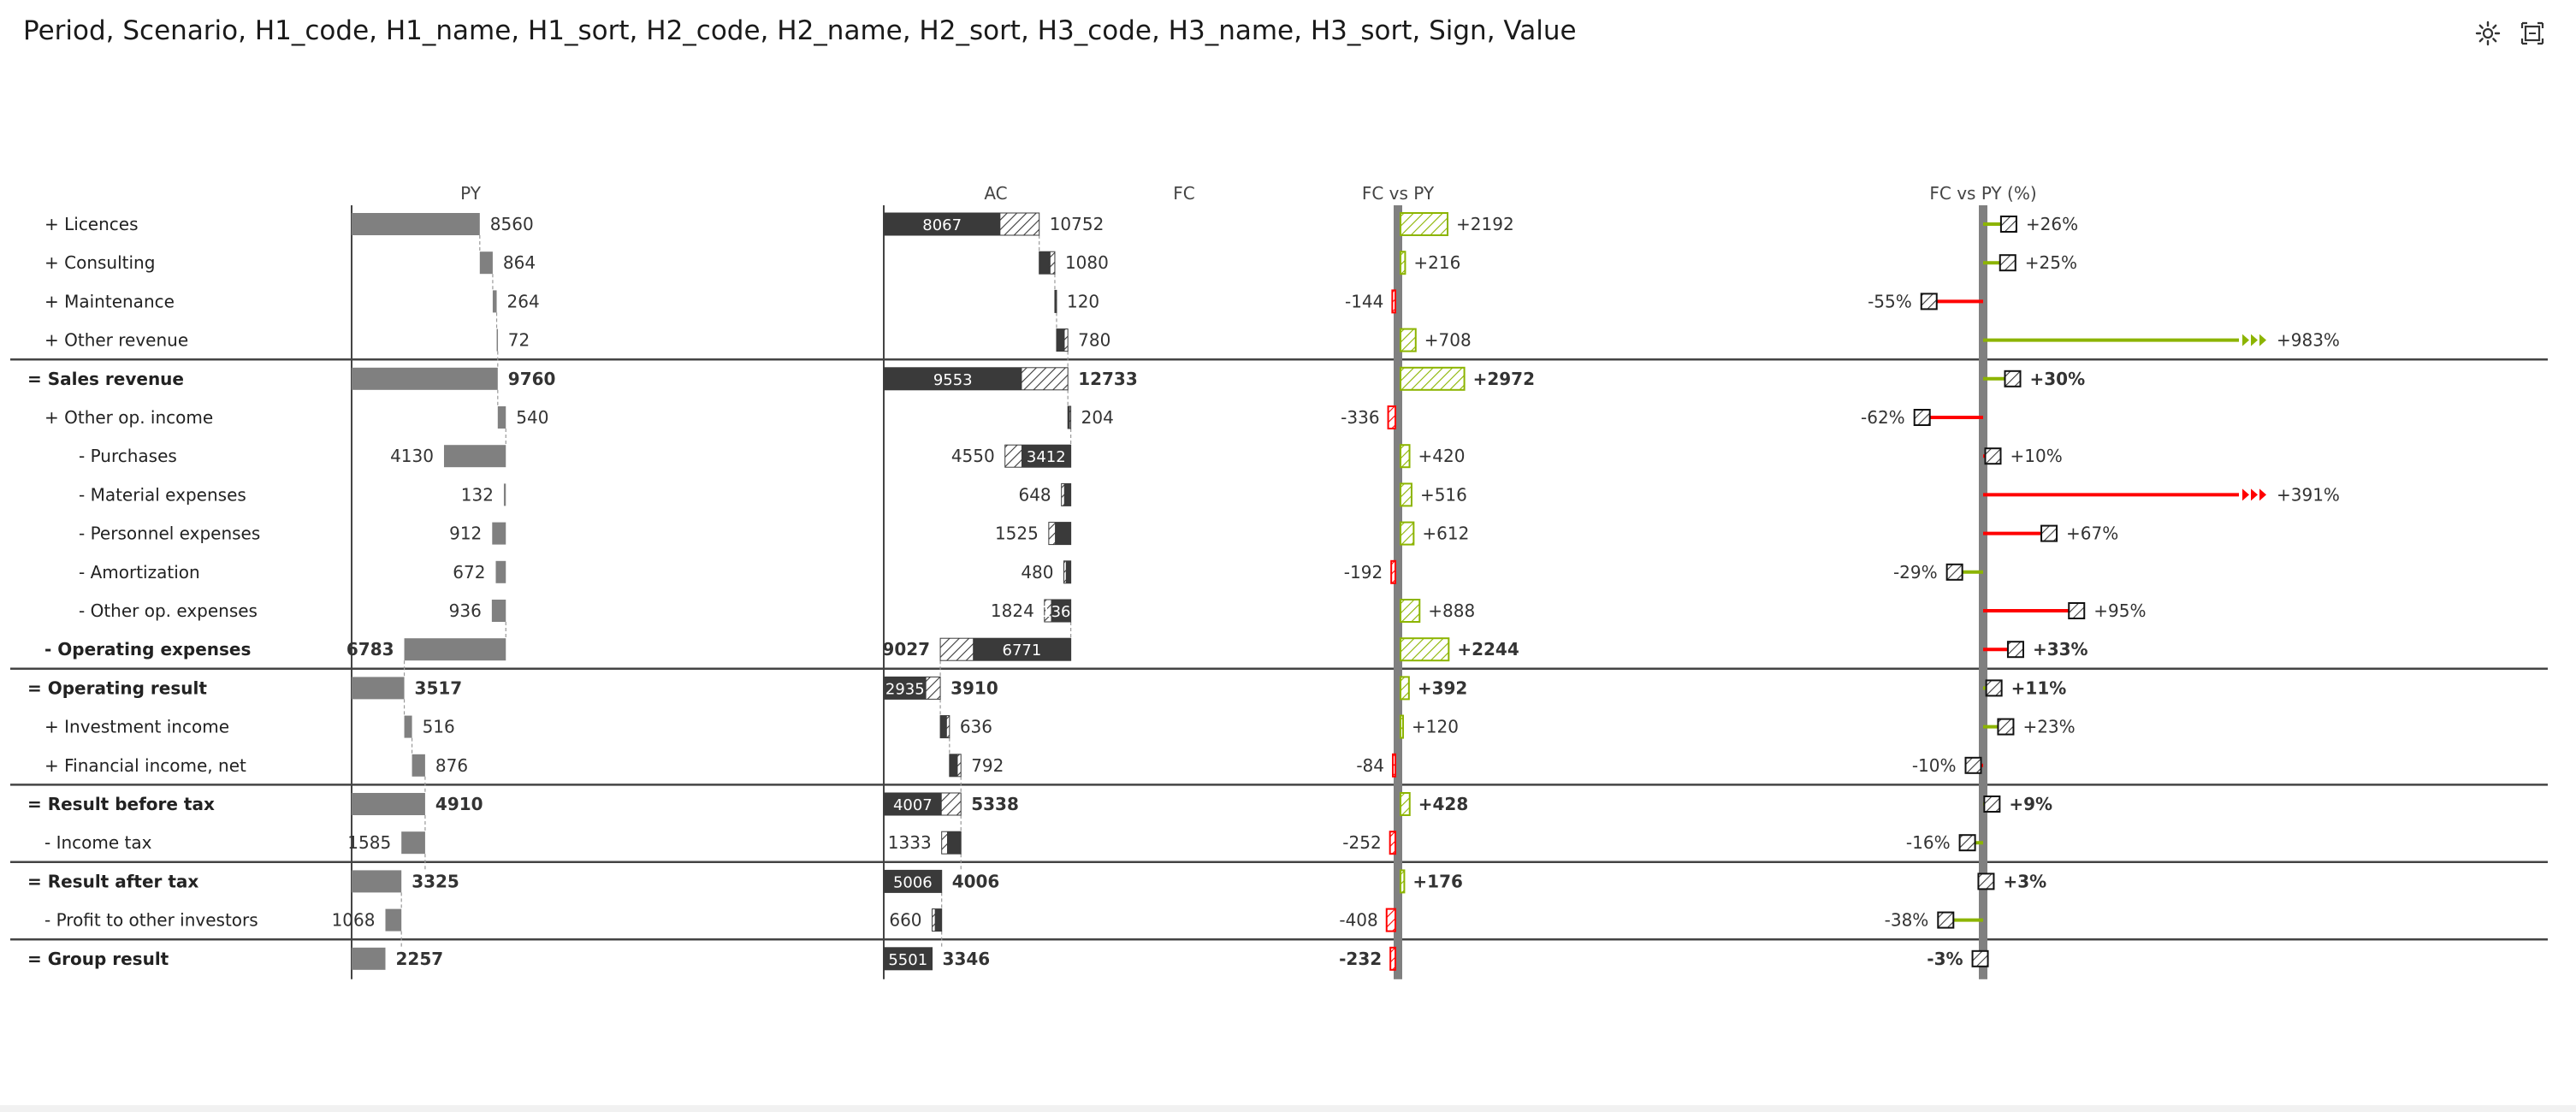  What do you see at coordinates (1017, 534) in the screenshot?
I see `fc-value-label: 1525` at bounding box center [1017, 534].